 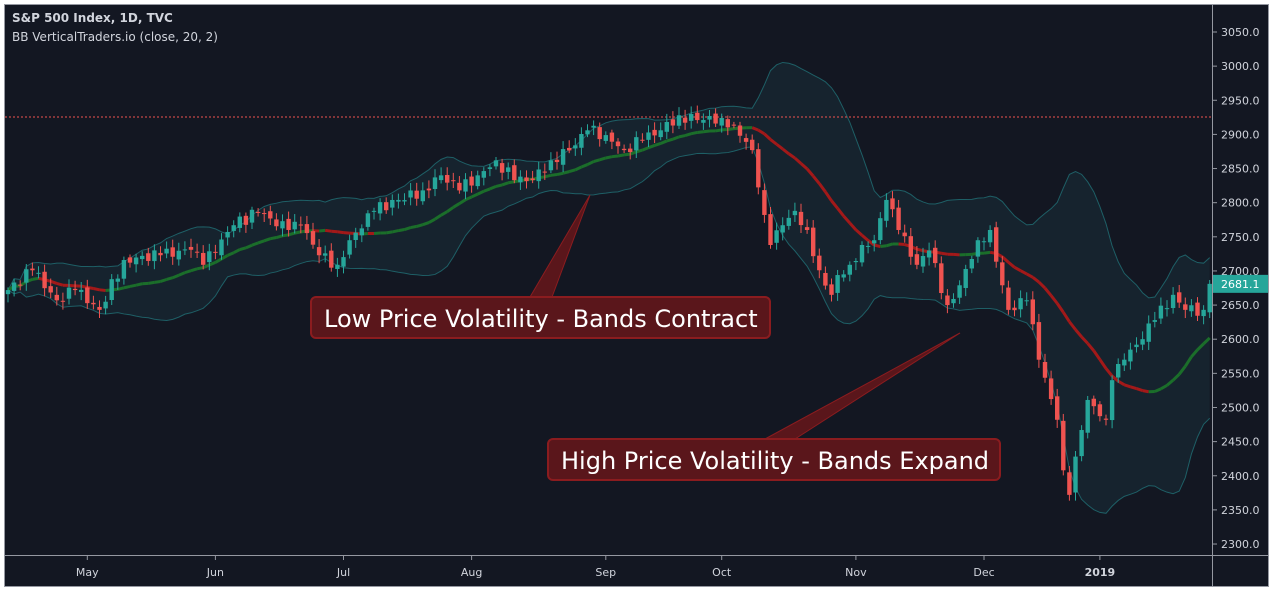 I want to click on price-tick-label: 2750.0, so click(x=1240, y=237).